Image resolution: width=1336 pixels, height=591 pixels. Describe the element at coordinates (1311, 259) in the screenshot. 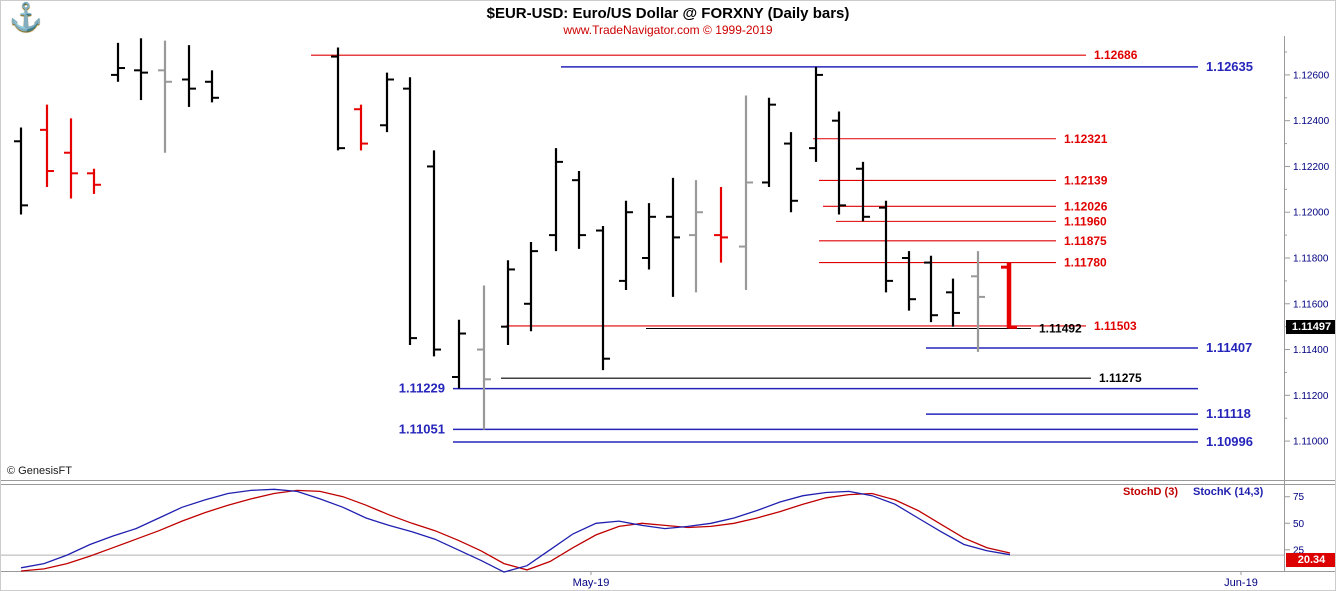

I see `price-axis-label: 1.11800` at that location.